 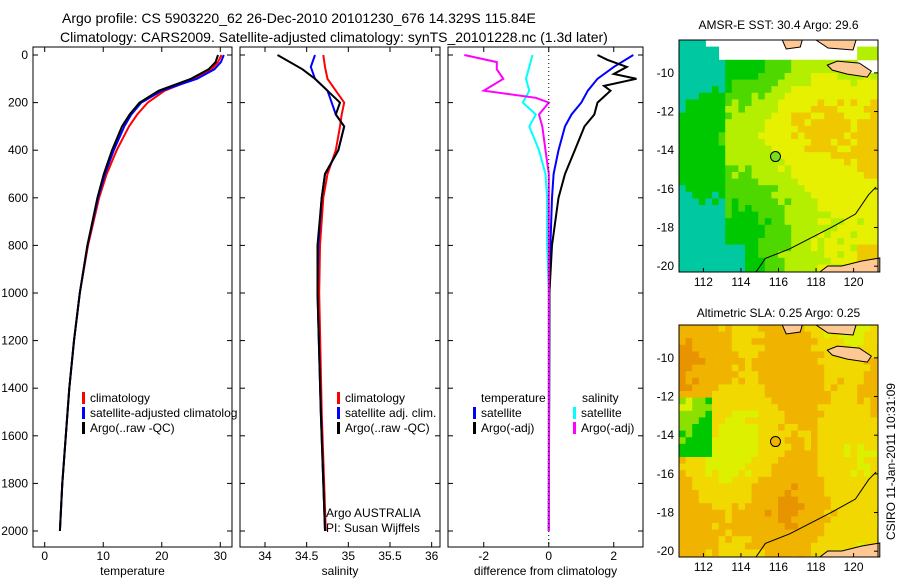 I want to click on annotation-pi: PI: Susan Wijffels, so click(x=373, y=528).